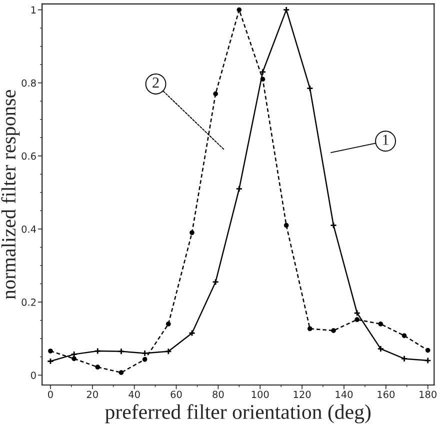 This screenshot has width=443, height=439. Describe the element at coordinates (29, 156) in the screenshot. I see `y-tick-label: 0.6` at that location.